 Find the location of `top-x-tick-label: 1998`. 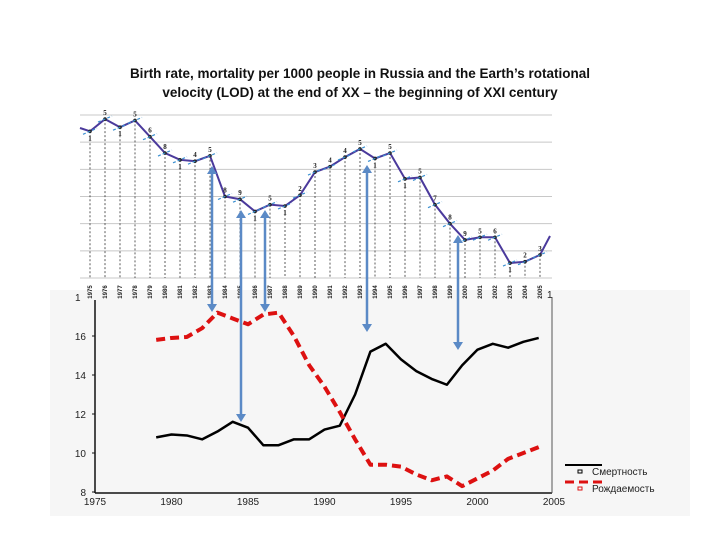

top-x-tick-label: 1998 is located at coordinates (436, 292).